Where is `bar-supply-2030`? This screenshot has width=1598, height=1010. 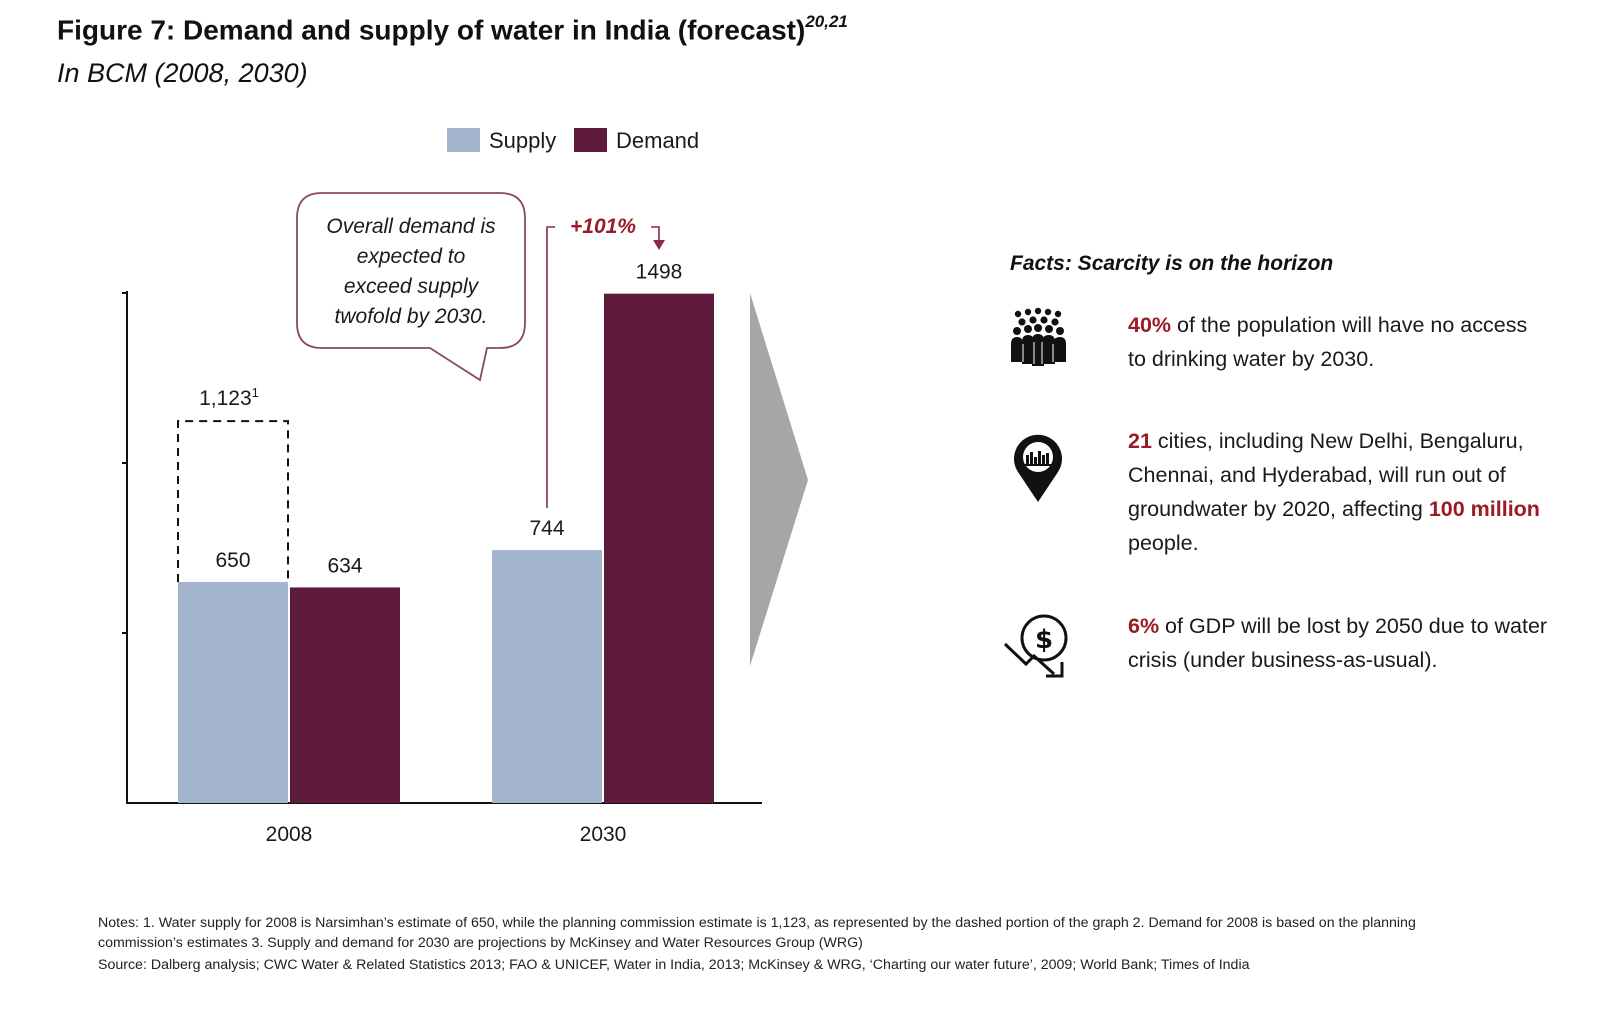
bar-supply-2030 is located at coordinates (547, 676).